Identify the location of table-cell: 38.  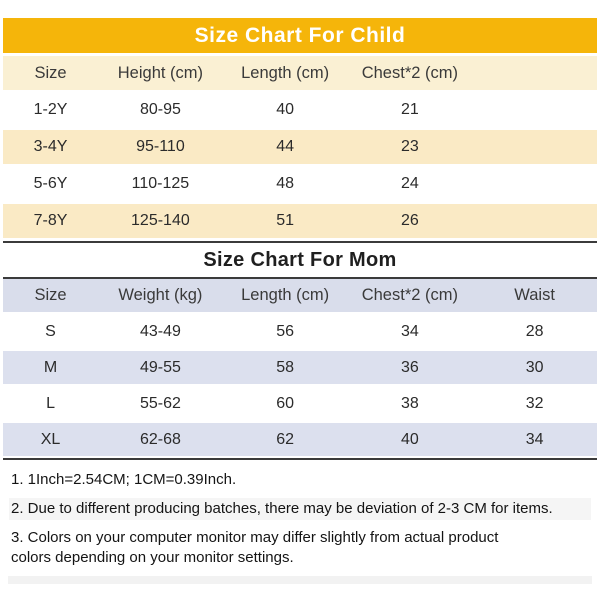
(409, 403).